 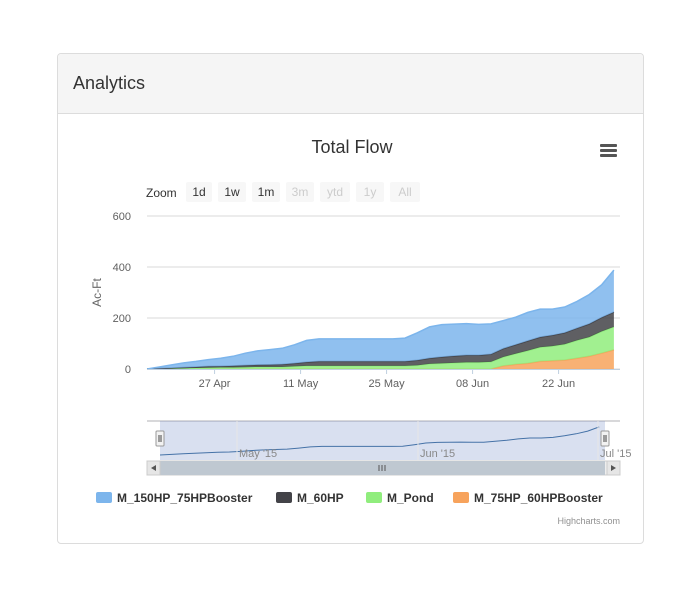 I want to click on scroll-right-arrow-icon, so click(x=613, y=468).